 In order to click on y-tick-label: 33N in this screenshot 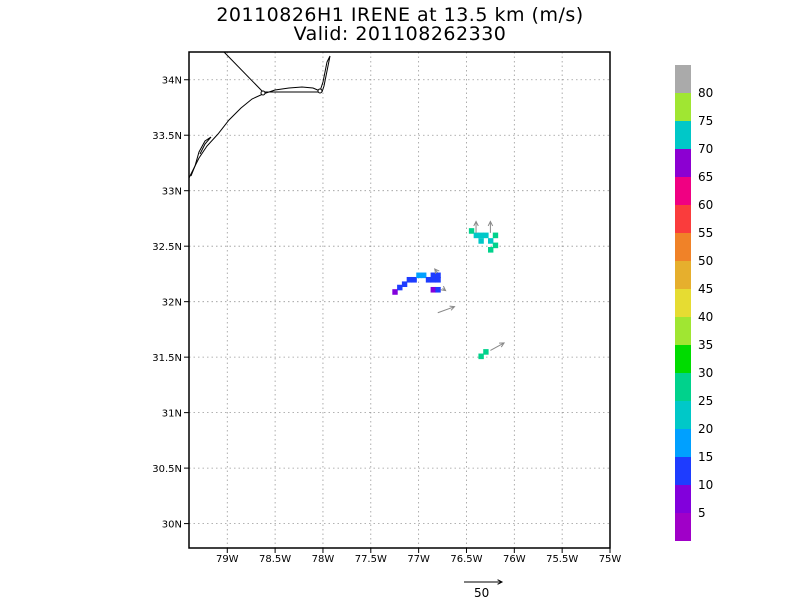, I will do `click(172, 192)`.